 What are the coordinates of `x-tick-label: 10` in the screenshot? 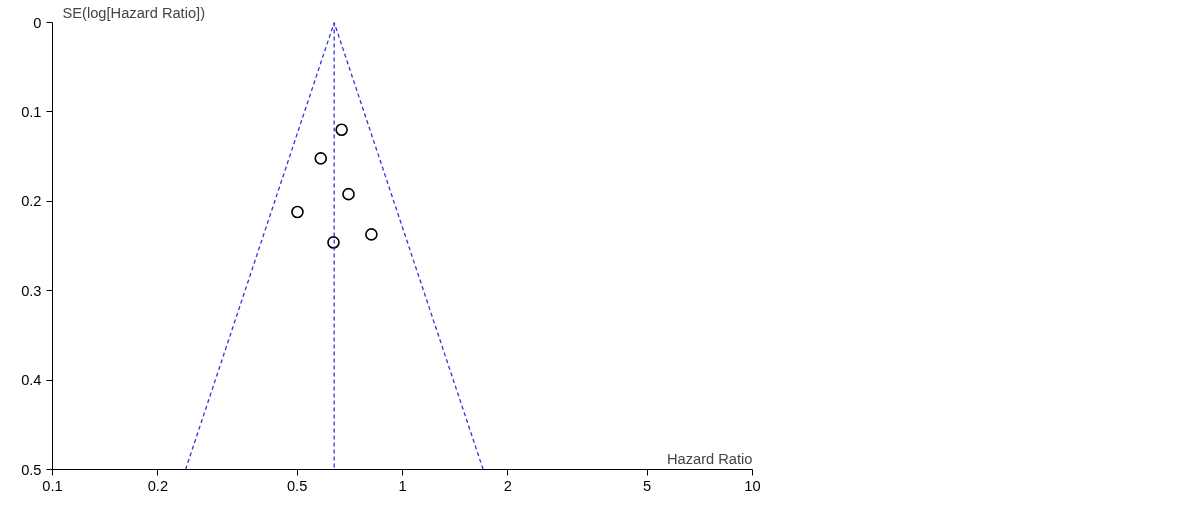 It's located at (752, 485).